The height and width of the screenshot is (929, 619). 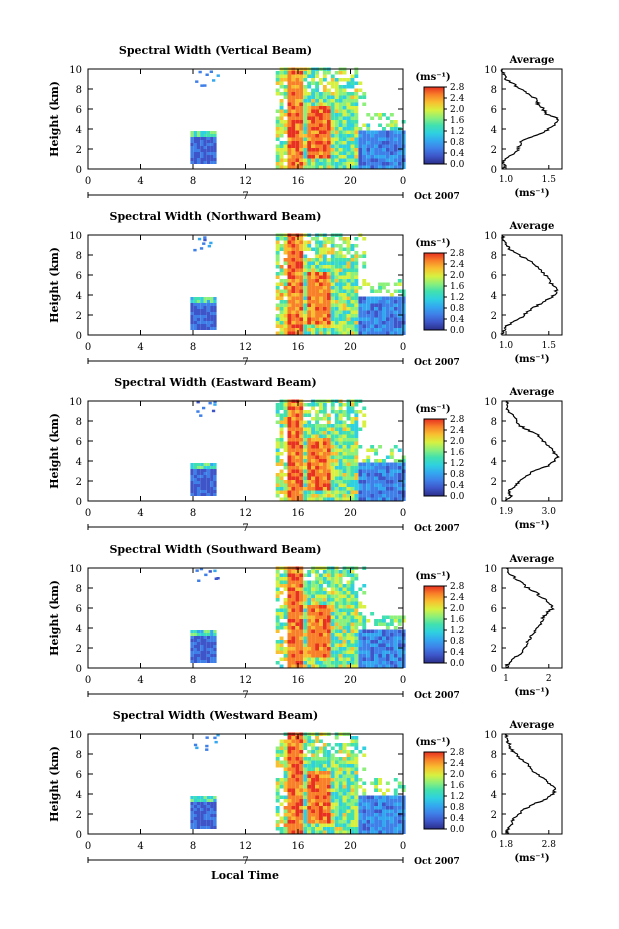 I want to click on colorbar-tick-label: 0.0, so click(x=457, y=497).